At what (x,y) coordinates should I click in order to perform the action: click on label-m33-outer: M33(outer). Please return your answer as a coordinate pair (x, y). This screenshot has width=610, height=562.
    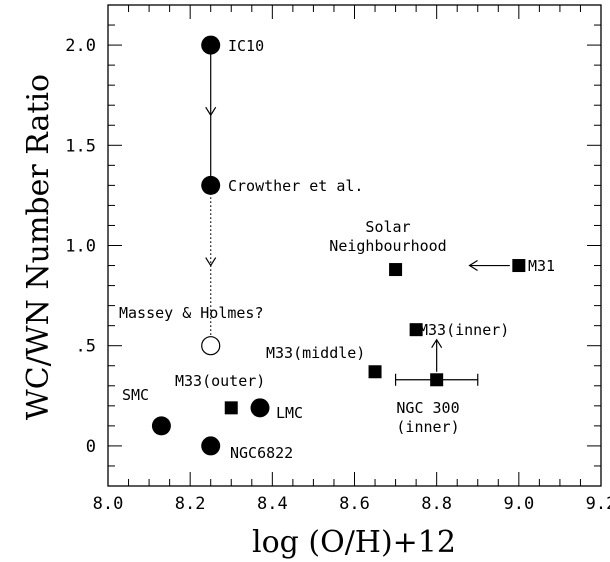
    Looking at the image, I should click on (220, 381).